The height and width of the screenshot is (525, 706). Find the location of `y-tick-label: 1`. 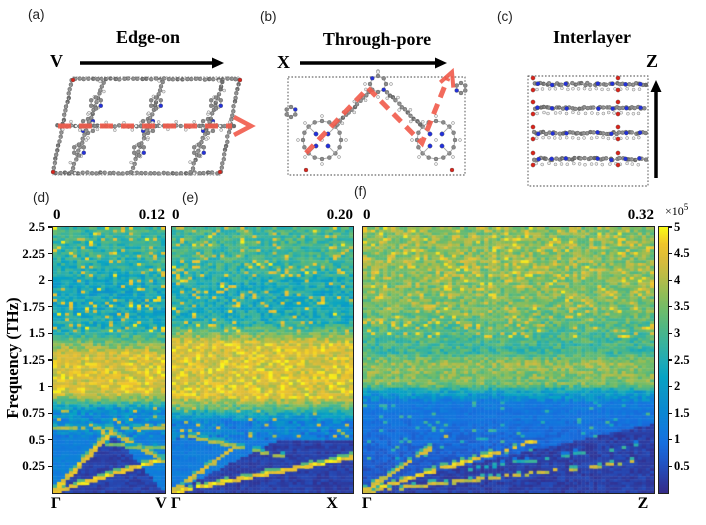

y-tick-label: 1 is located at coordinates (42, 386).